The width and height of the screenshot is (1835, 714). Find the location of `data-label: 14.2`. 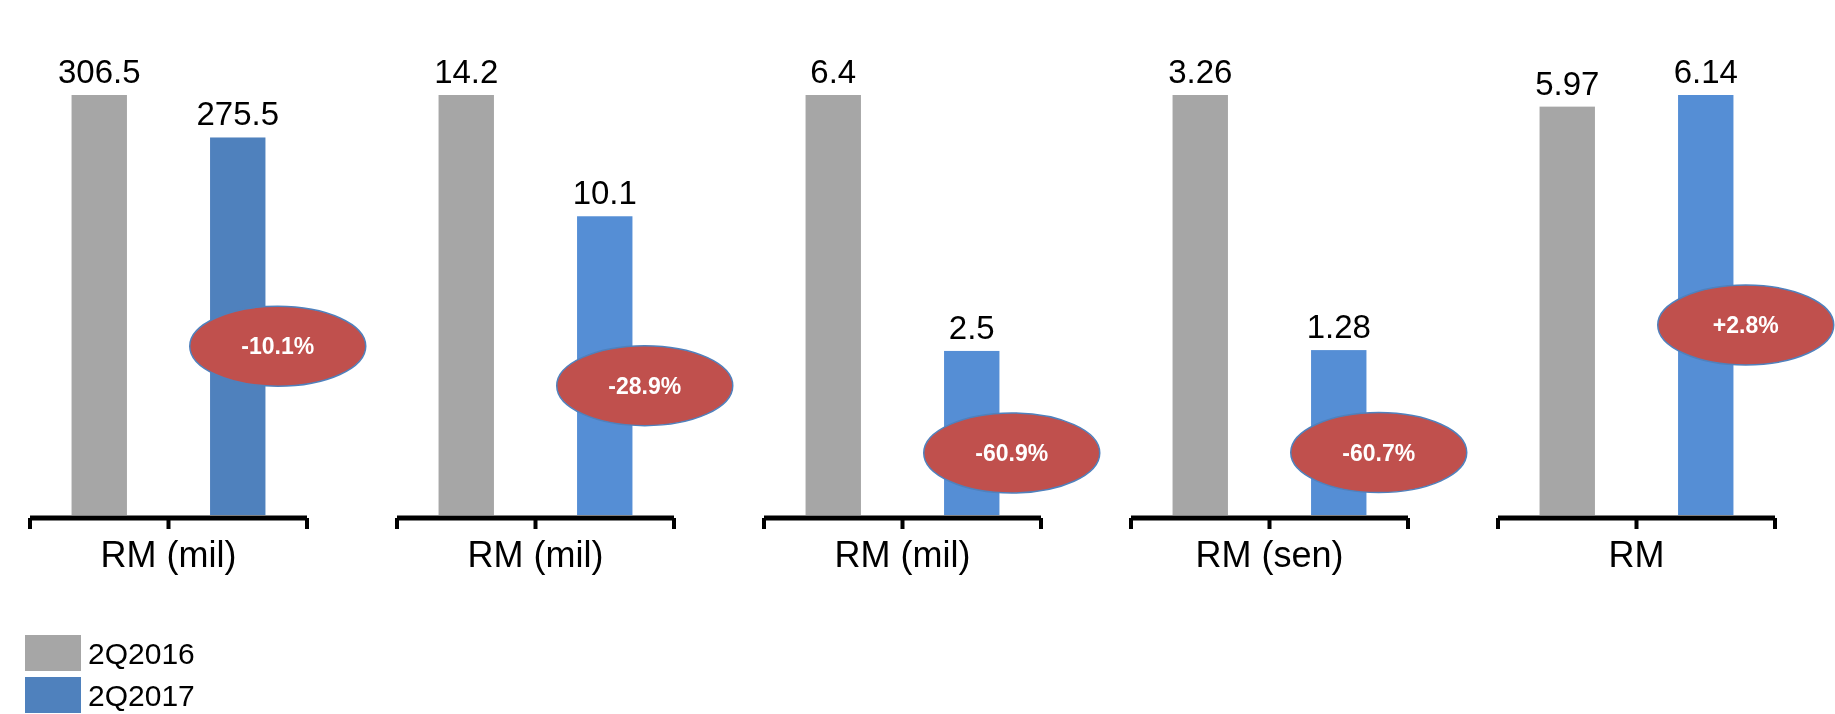

data-label: 14.2 is located at coordinates (466, 71).